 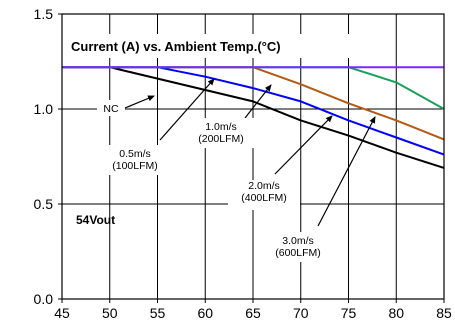 I want to click on annotation-text: (400LFM), so click(x=264, y=198).